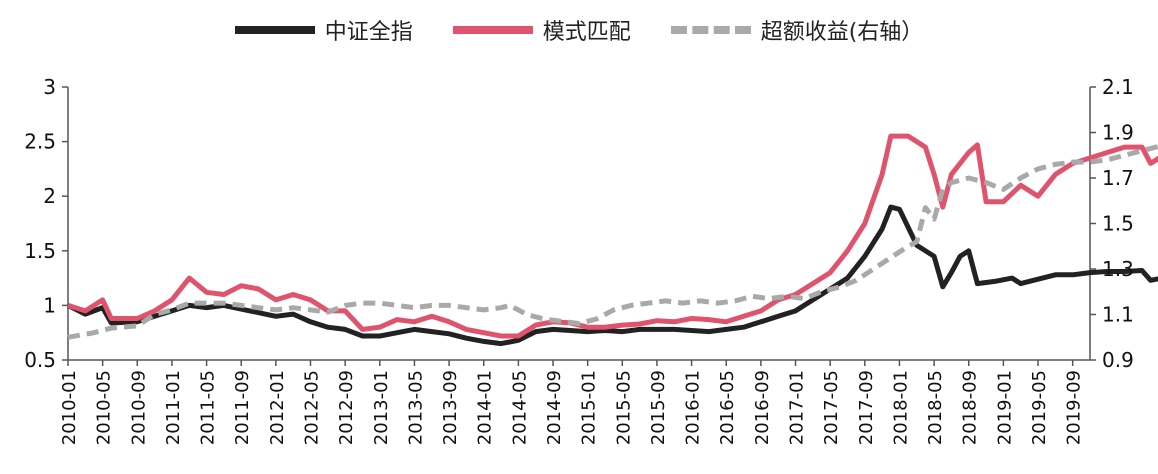  What do you see at coordinates (831, 407) in the screenshot?
I see `x-tick-label: 2017-05` at bounding box center [831, 407].